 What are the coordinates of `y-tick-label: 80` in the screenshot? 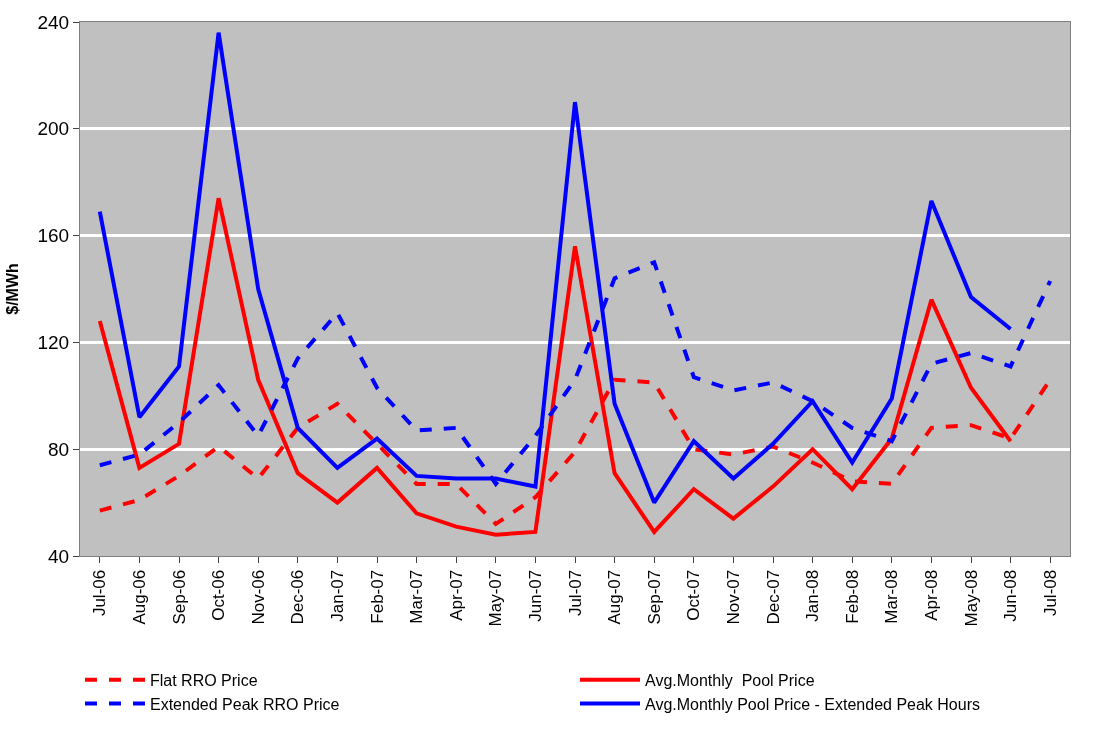 It's located at (59, 449).